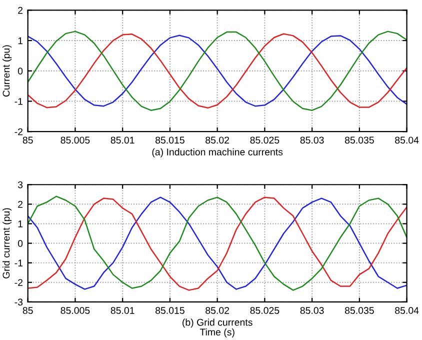 The image size is (422, 340). Describe the element at coordinates (217, 153) in the screenshot. I see `text: (a) Induction machine currents` at that location.